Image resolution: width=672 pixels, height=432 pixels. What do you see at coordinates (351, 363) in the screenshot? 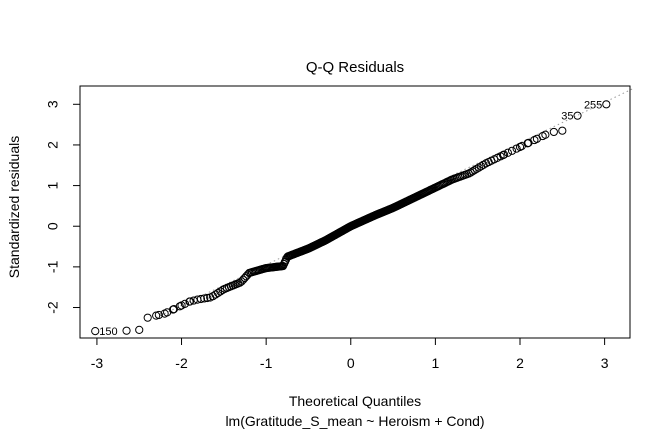
I see `x-tick-label: 0` at bounding box center [351, 363].